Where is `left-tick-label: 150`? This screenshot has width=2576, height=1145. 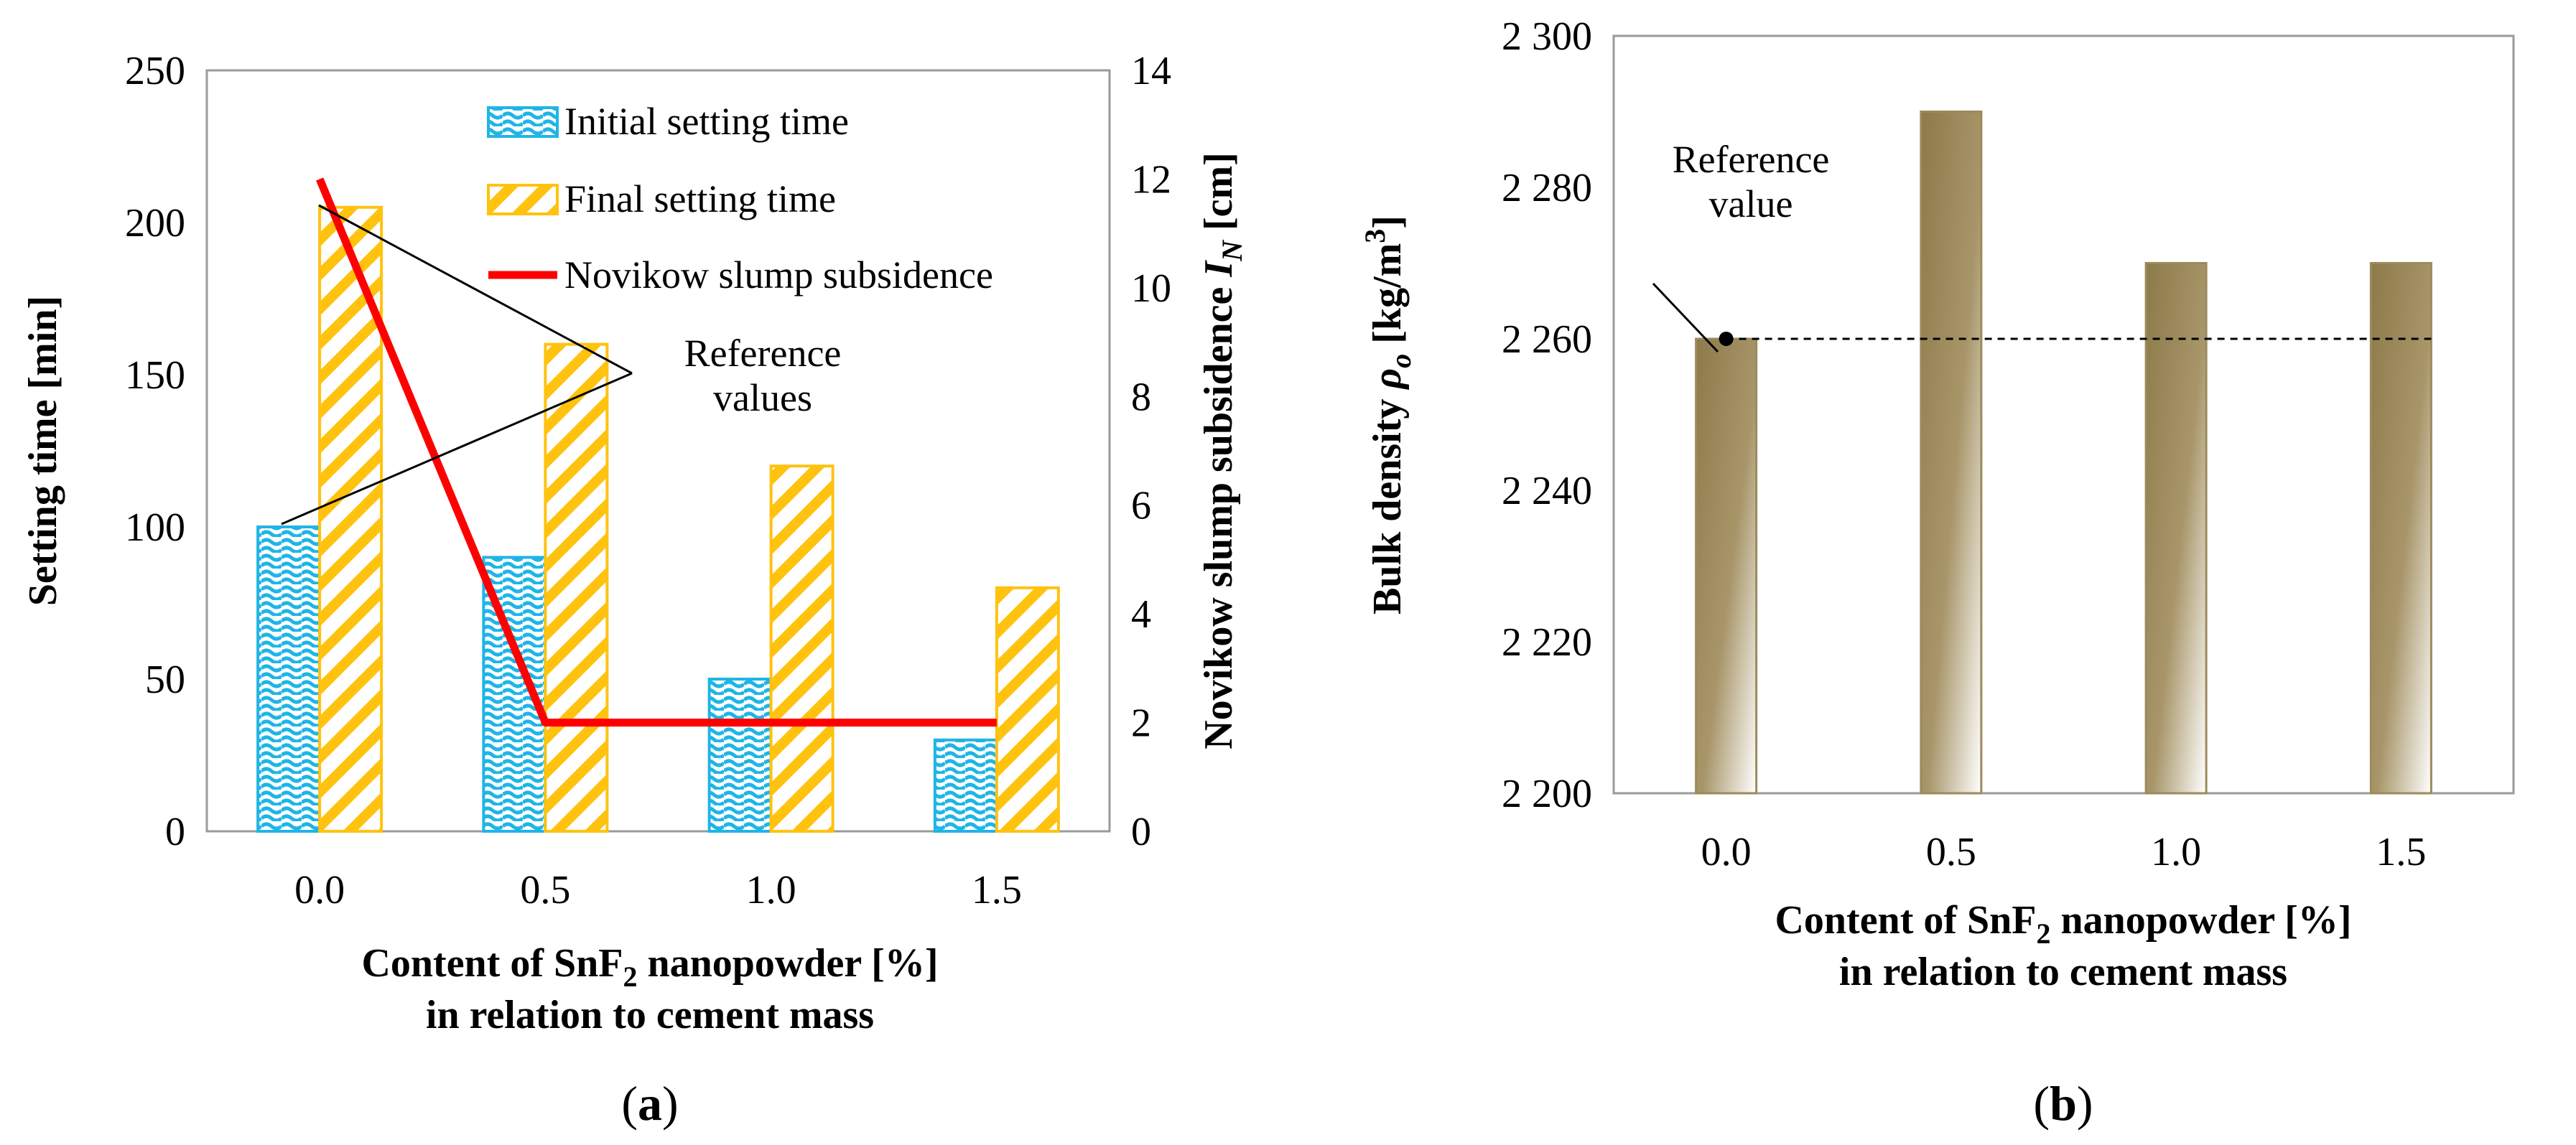
left-tick-label: 150 is located at coordinates (155, 375).